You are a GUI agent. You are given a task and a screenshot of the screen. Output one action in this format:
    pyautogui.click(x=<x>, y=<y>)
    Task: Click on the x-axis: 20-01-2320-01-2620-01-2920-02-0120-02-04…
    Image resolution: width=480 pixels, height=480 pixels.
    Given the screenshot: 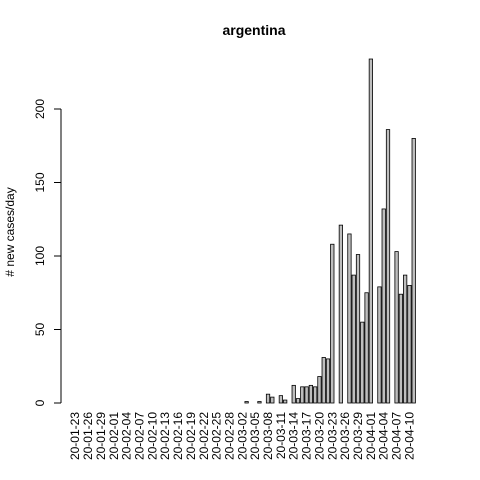 What is the action you would take?
    pyautogui.click(x=242, y=436)
    